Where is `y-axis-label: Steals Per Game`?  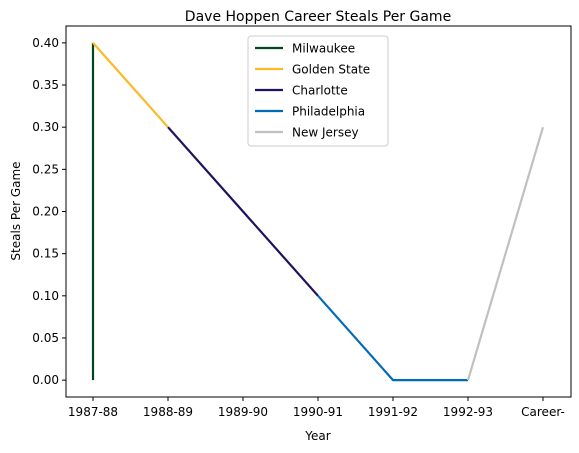 y-axis-label: Steals Per Game is located at coordinates (16, 210).